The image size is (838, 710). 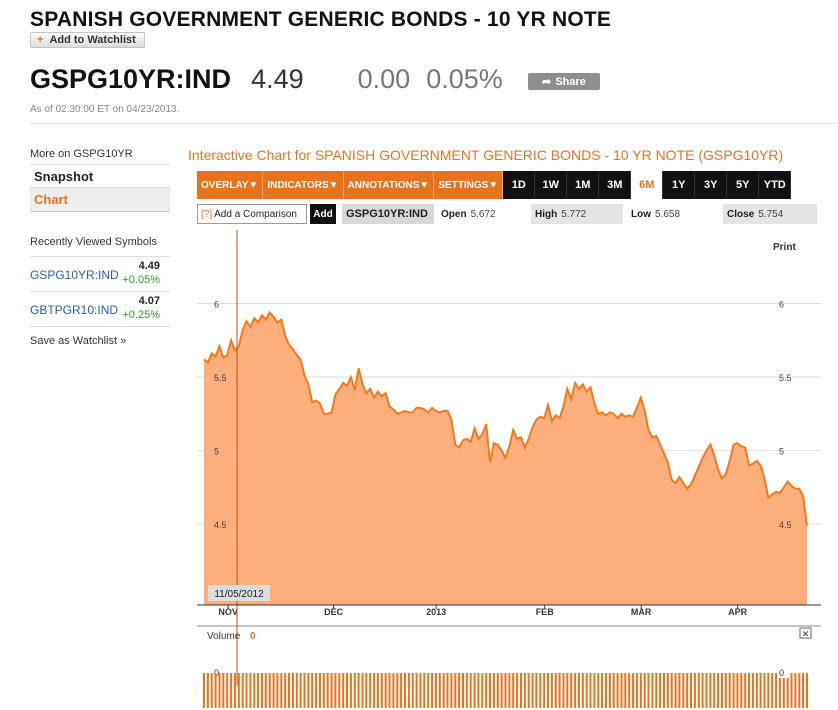 What do you see at coordinates (100, 200) in the screenshot?
I see `sidebar-item-chart: Chart` at bounding box center [100, 200].